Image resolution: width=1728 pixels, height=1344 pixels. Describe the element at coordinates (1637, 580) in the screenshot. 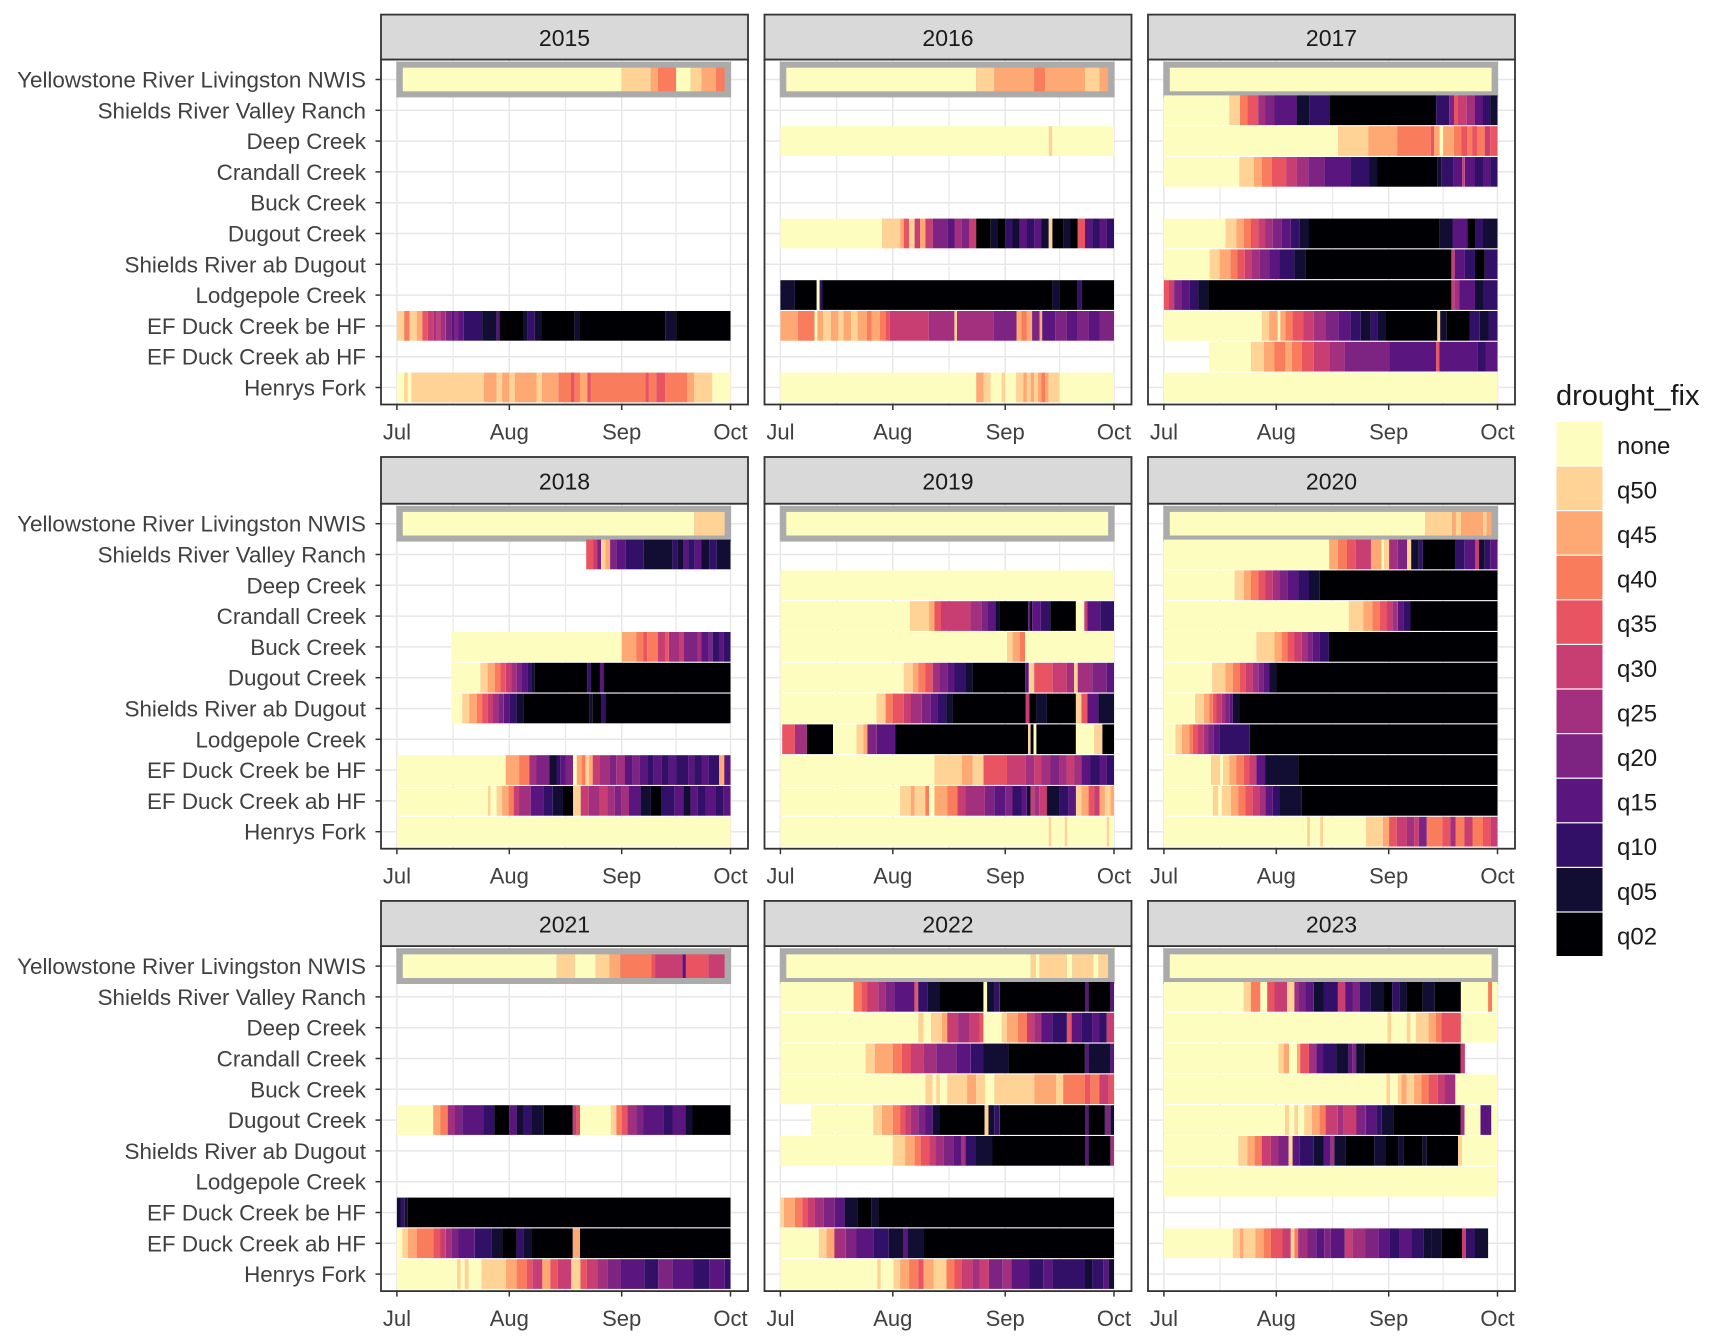

I see `svg-text: q40` at that location.